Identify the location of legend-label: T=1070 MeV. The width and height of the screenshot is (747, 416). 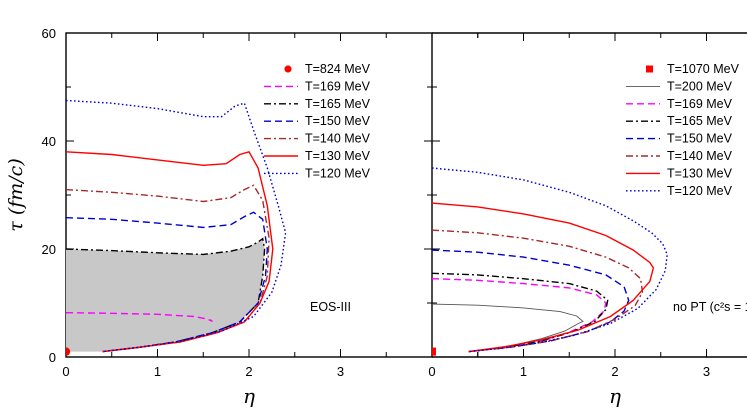
(703, 69).